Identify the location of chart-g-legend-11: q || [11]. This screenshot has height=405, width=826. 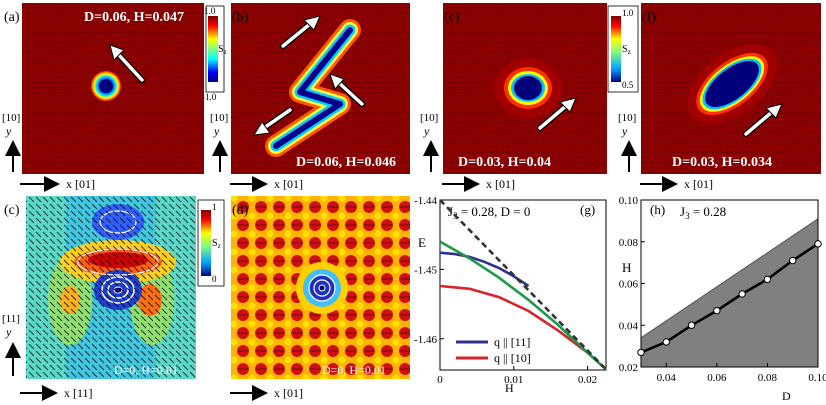
(512, 342).